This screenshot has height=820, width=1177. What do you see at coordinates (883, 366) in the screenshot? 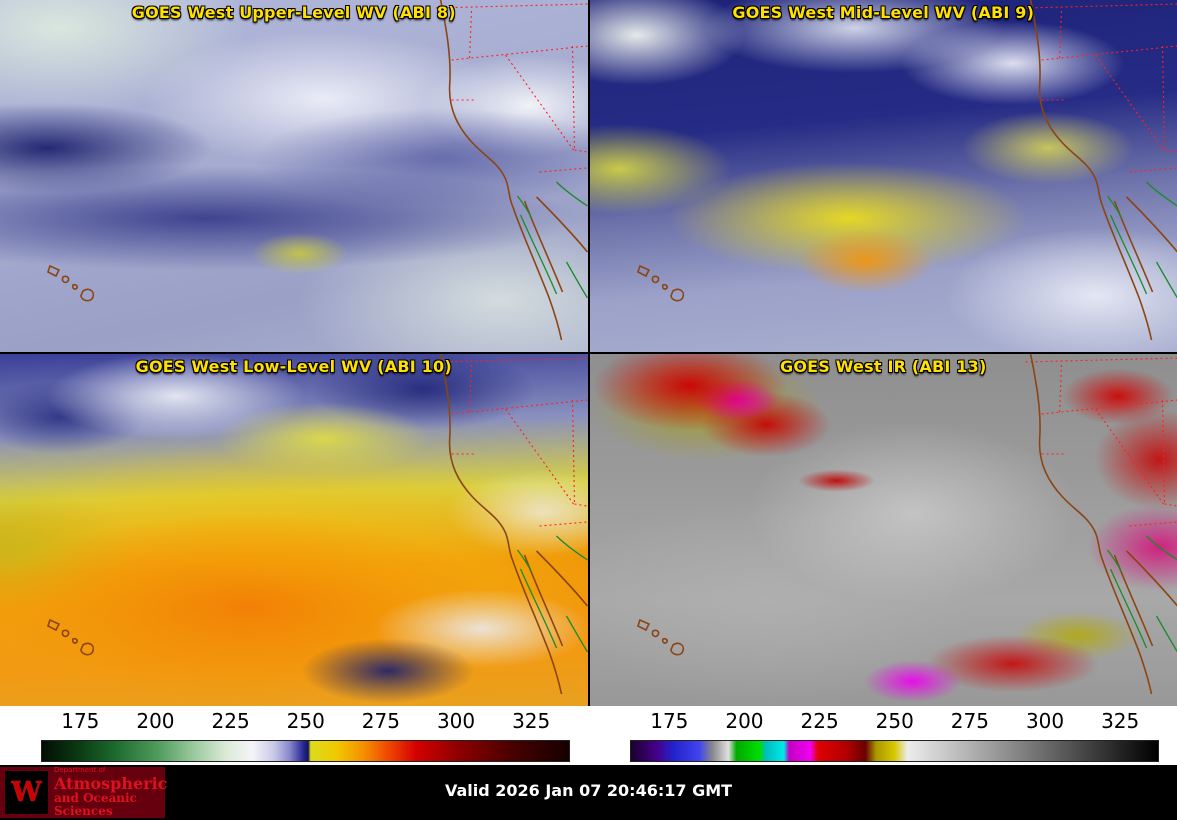
I see `panel-title-ir: GOES West IR (ABI 13)` at bounding box center [883, 366].